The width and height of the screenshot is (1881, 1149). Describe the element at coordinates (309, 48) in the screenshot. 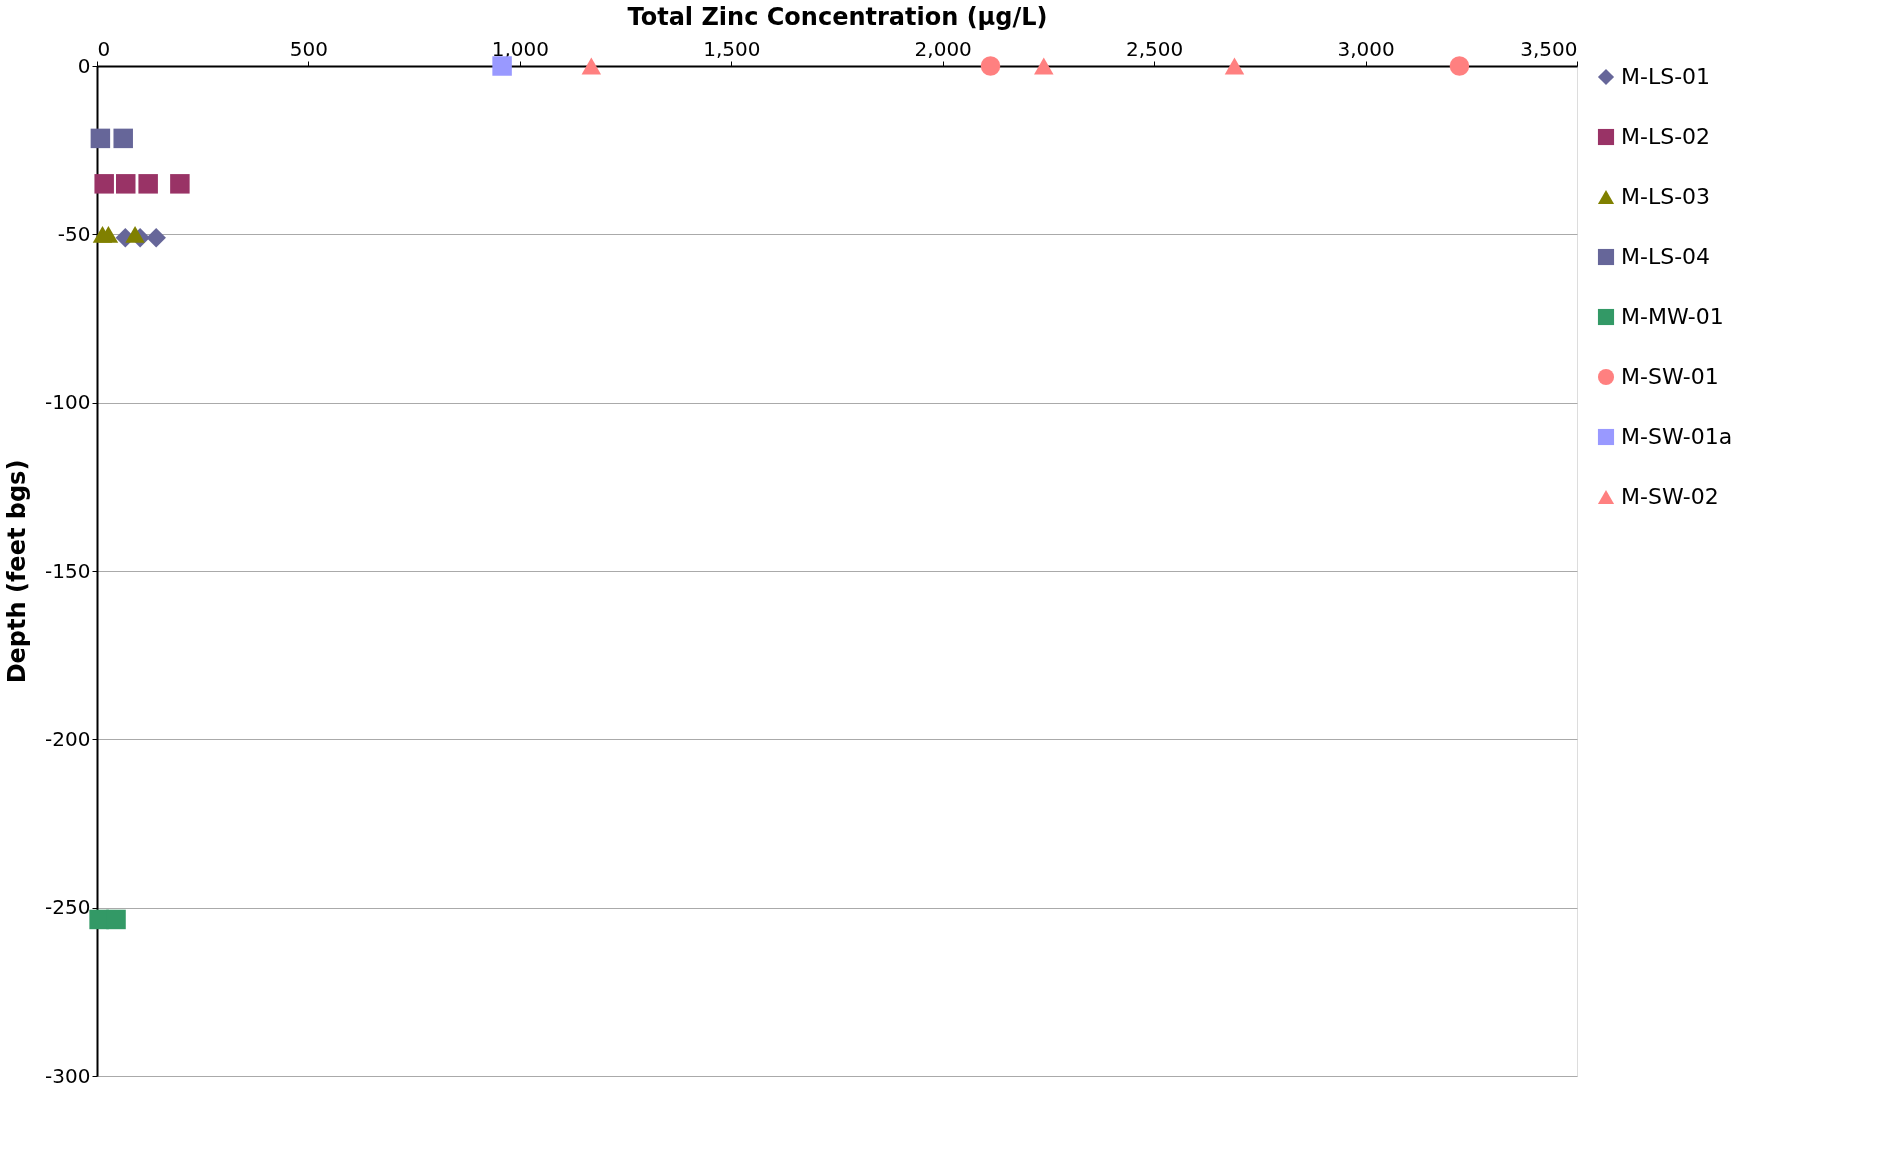

I see `x-tick-label: 500` at that location.